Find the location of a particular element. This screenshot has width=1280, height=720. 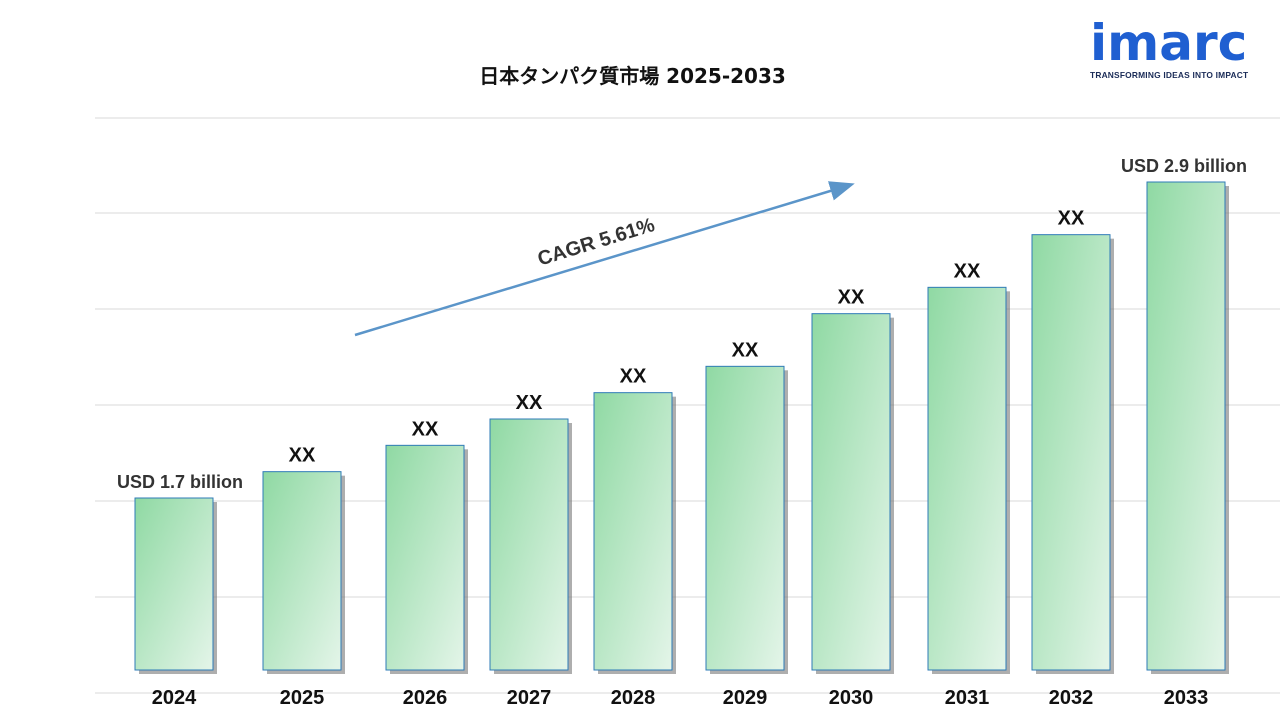

bar-2031 is located at coordinates (967, 478).